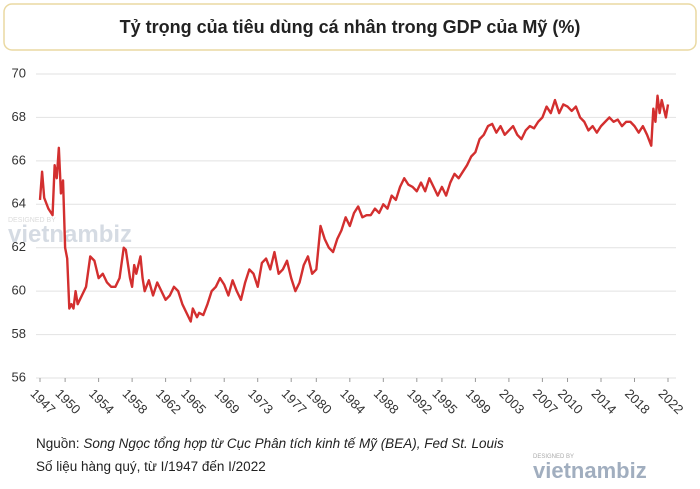 This screenshot has height=489, width=700. Describe the element at coordinates (42, 401) in the screenshot. I see `x-tick-label: 1947` at that location.